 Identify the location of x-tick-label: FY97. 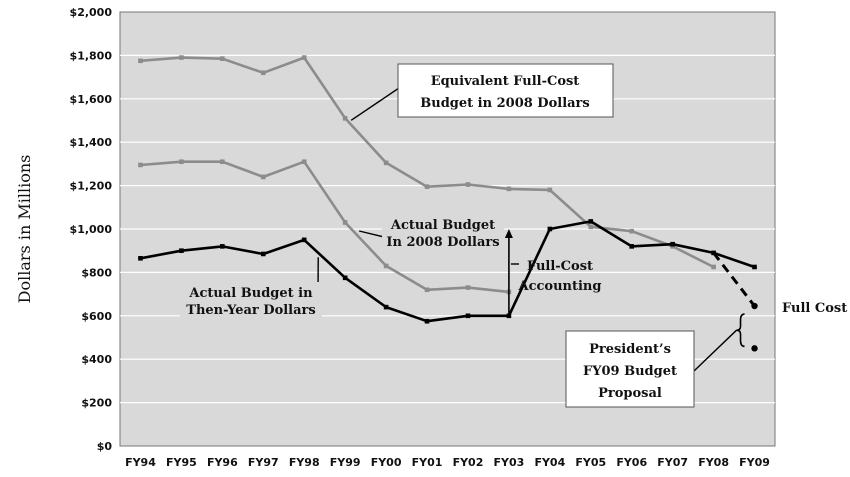
(263, 462).